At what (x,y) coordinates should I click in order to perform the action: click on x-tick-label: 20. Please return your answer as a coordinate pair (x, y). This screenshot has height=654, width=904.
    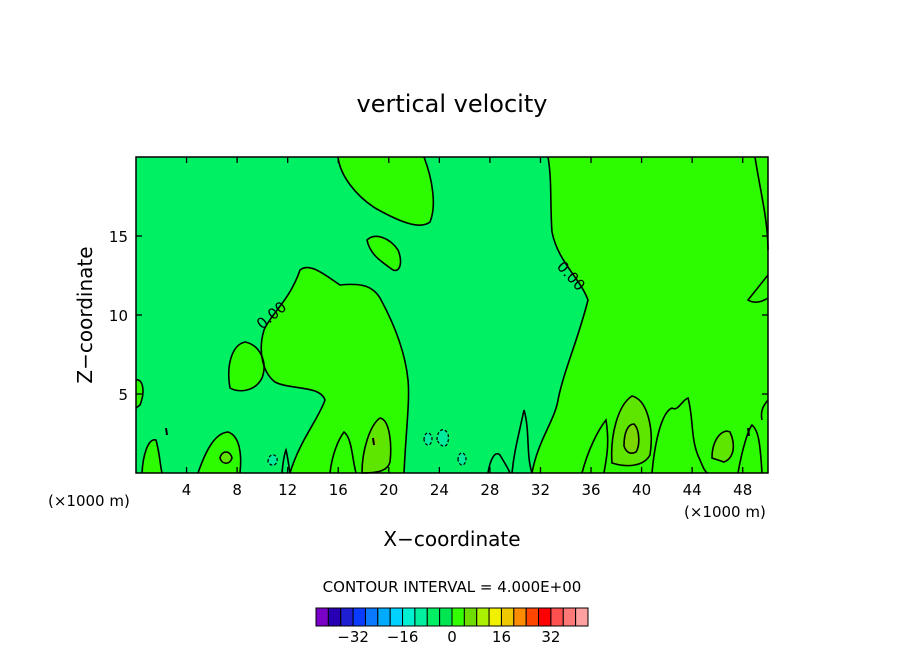
    Looking at the image, I should click on (388, 490).